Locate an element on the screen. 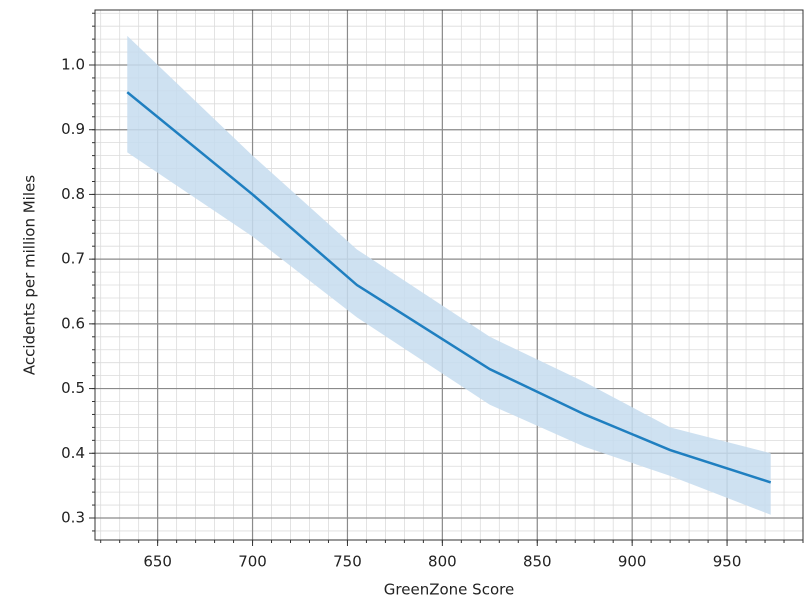 This screenshot has width=808, height=600. y-tick-label: 0.4 is located at coordinates (73, 453).